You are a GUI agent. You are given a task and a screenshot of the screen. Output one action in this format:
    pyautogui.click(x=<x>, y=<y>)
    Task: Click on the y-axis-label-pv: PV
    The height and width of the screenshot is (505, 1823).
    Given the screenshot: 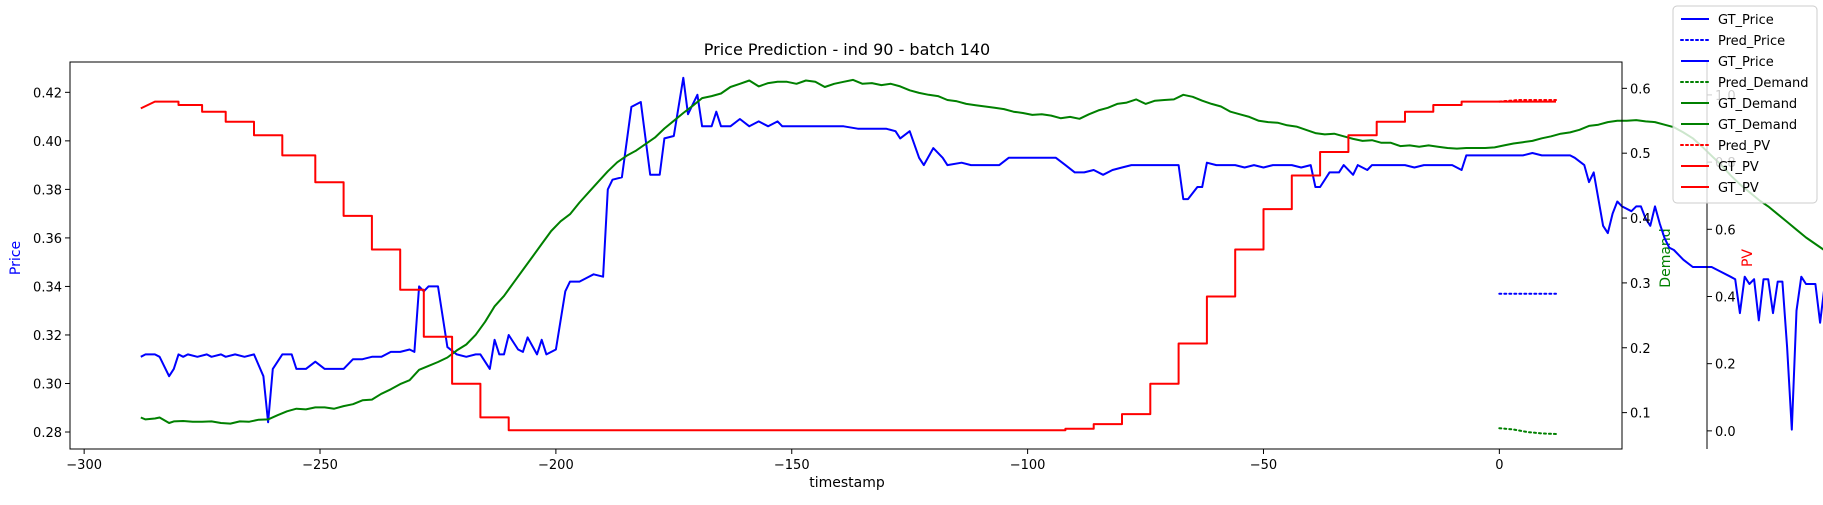 What is the action you would take?
    pyautogui.click(x=1748, y=258)
    